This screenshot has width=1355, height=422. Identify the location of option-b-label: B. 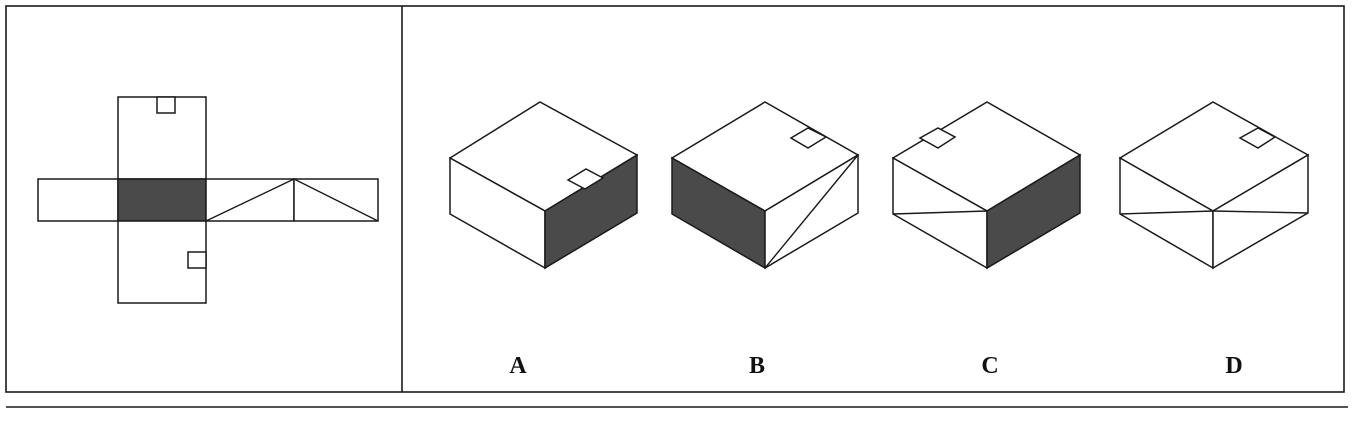
(757, 366).